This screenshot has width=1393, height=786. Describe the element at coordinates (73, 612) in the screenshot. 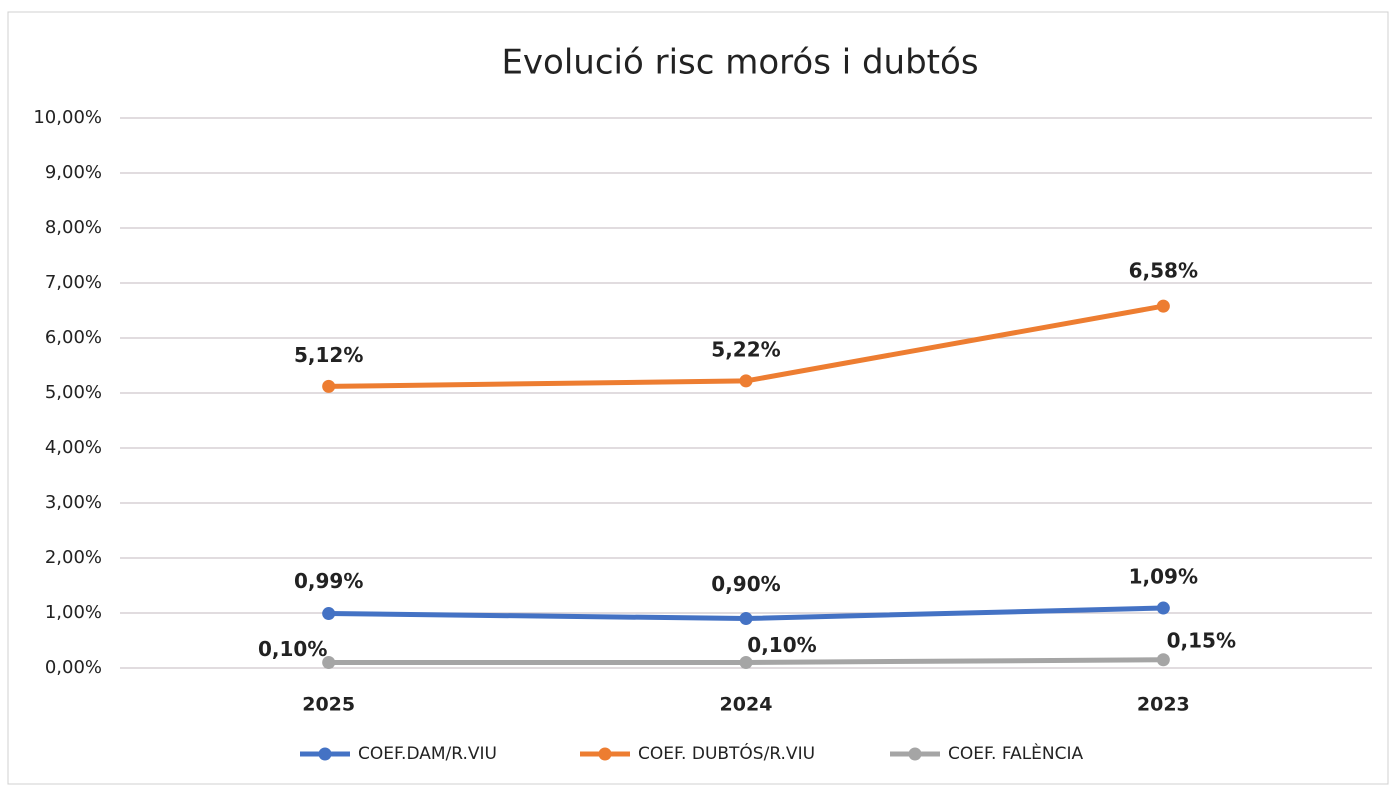

I see `y-tick-label: 1,00%` at that location.